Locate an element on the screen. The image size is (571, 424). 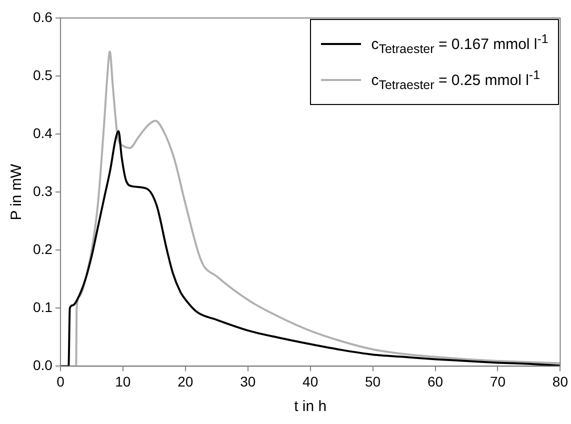
y-axis-title: P in mW is located at coordinates (17, 191).